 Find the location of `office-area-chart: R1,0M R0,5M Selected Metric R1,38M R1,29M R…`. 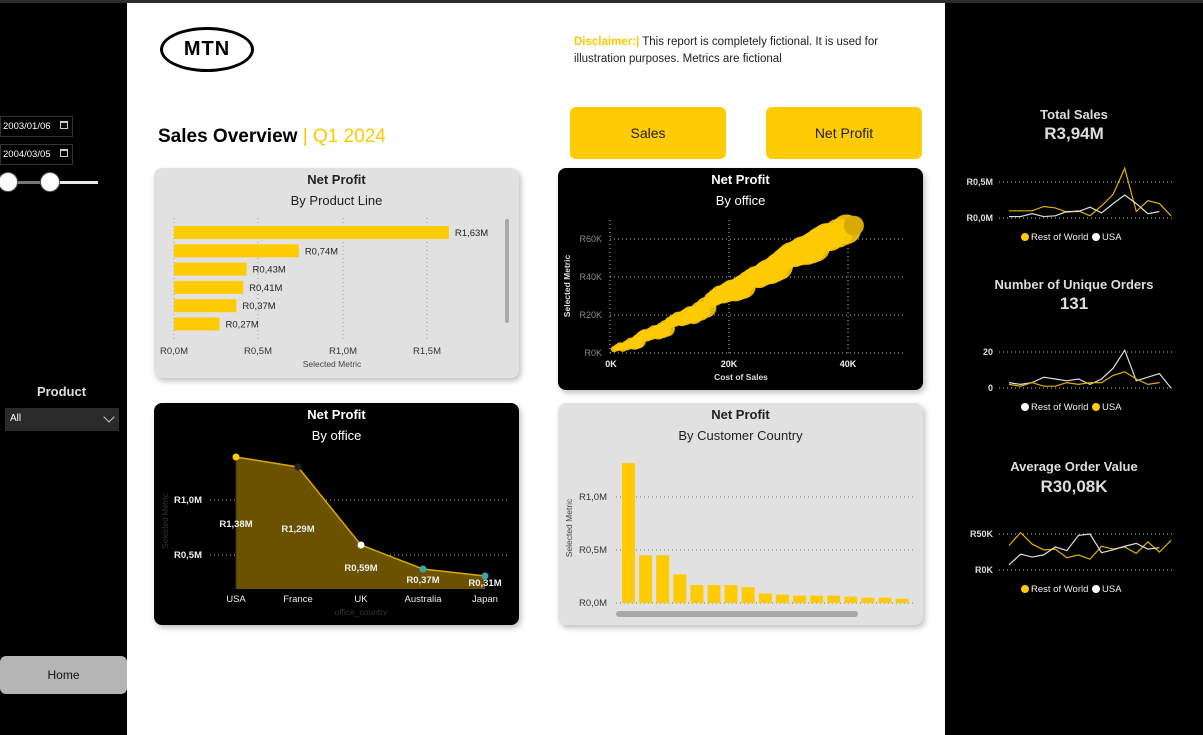

office-area-chart: R1,0M R0,5M Selected Metric R1,38M R1,29M R… is located at coordinates (335, 535).